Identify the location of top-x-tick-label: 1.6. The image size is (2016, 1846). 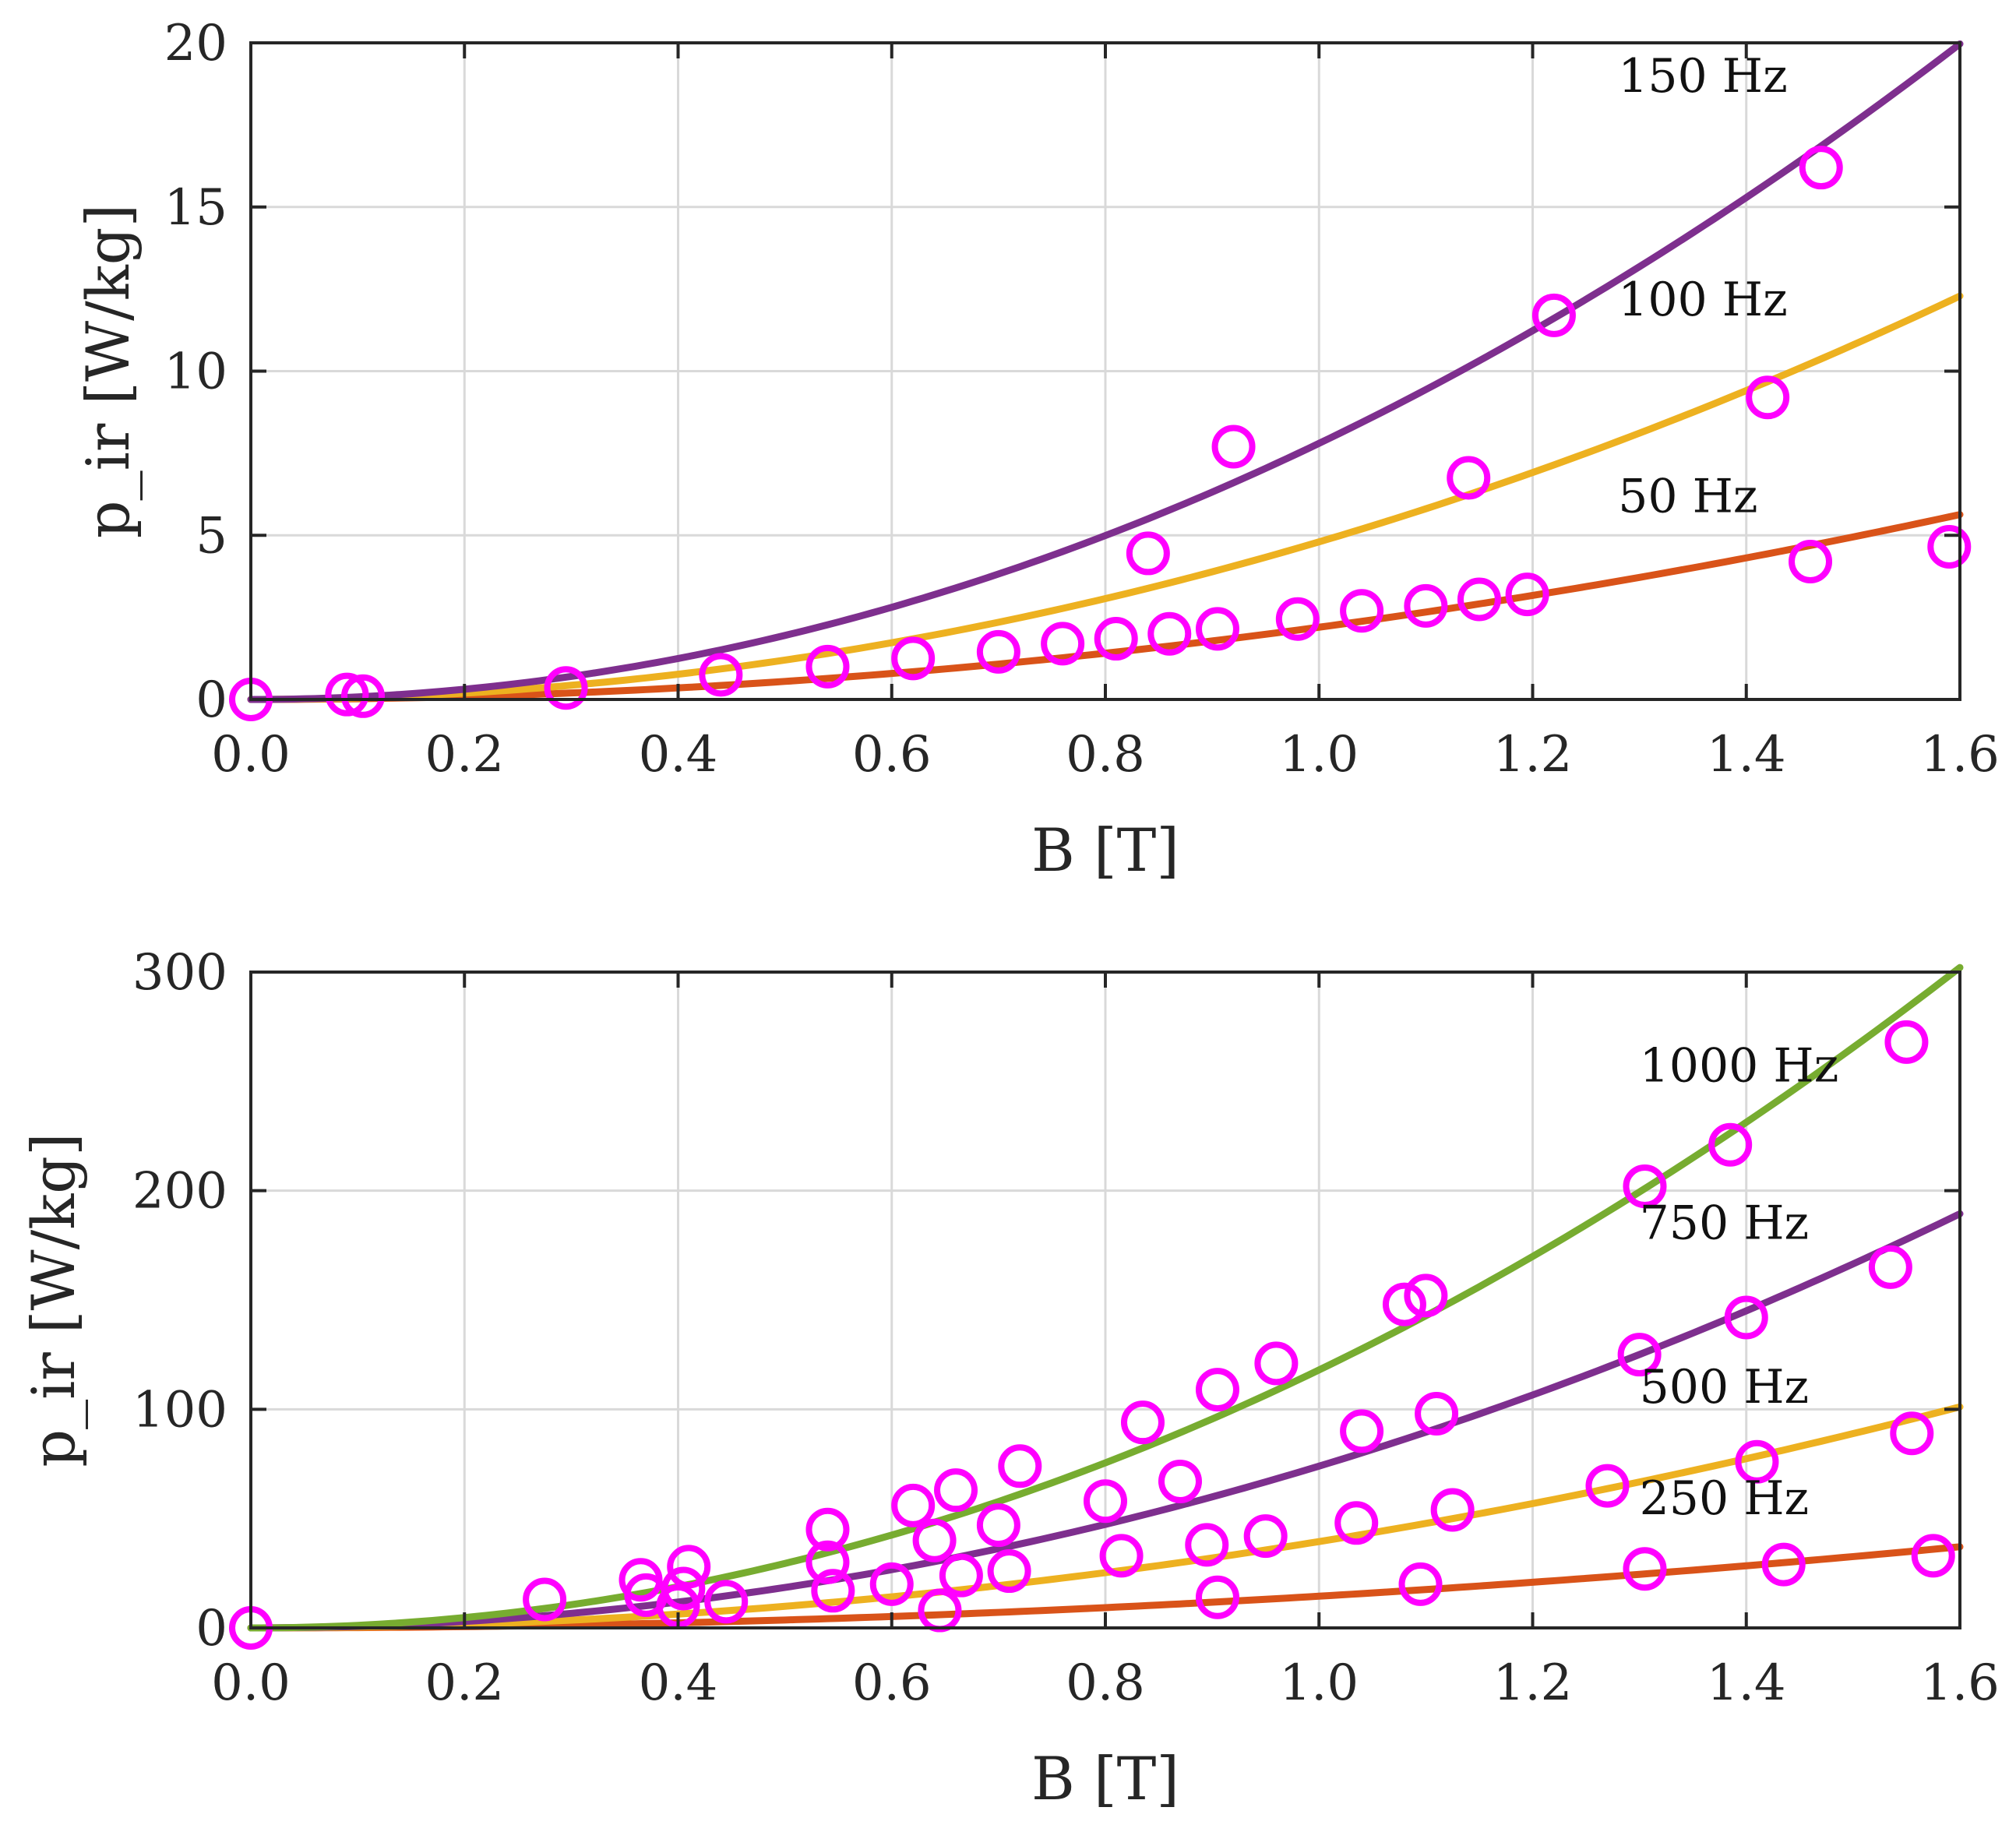
(1960, 755).